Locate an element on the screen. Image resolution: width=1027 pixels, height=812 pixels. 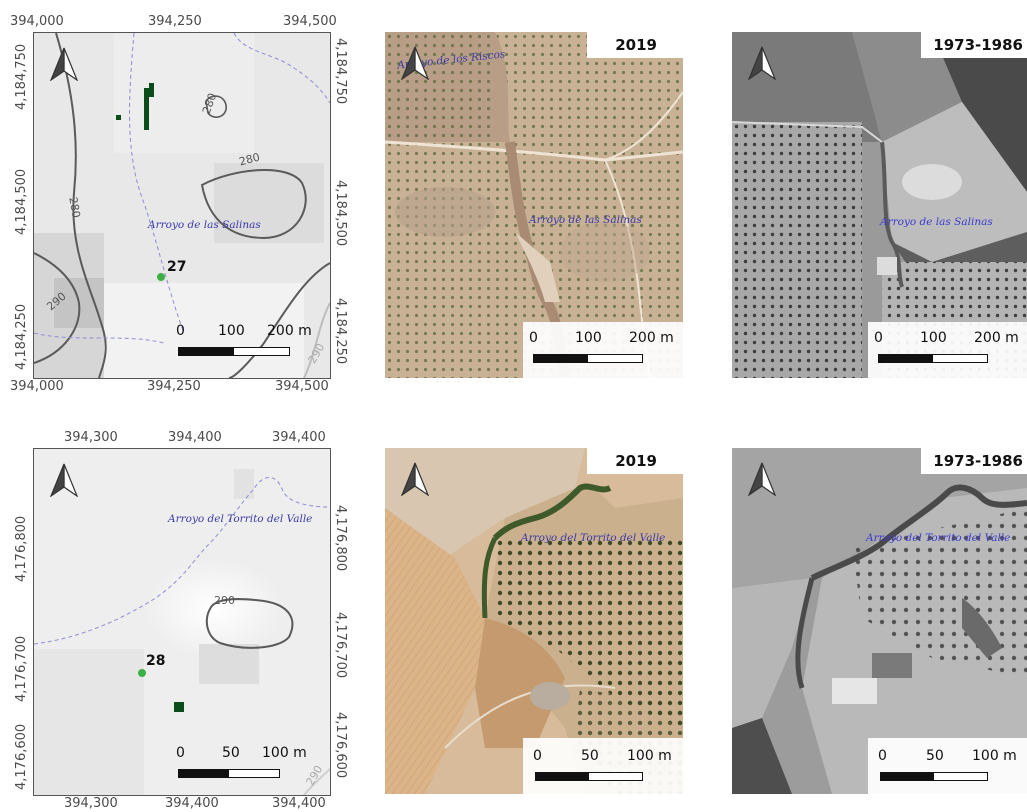
bottom-relief-map-graphic is located at coordinates (182, 622).